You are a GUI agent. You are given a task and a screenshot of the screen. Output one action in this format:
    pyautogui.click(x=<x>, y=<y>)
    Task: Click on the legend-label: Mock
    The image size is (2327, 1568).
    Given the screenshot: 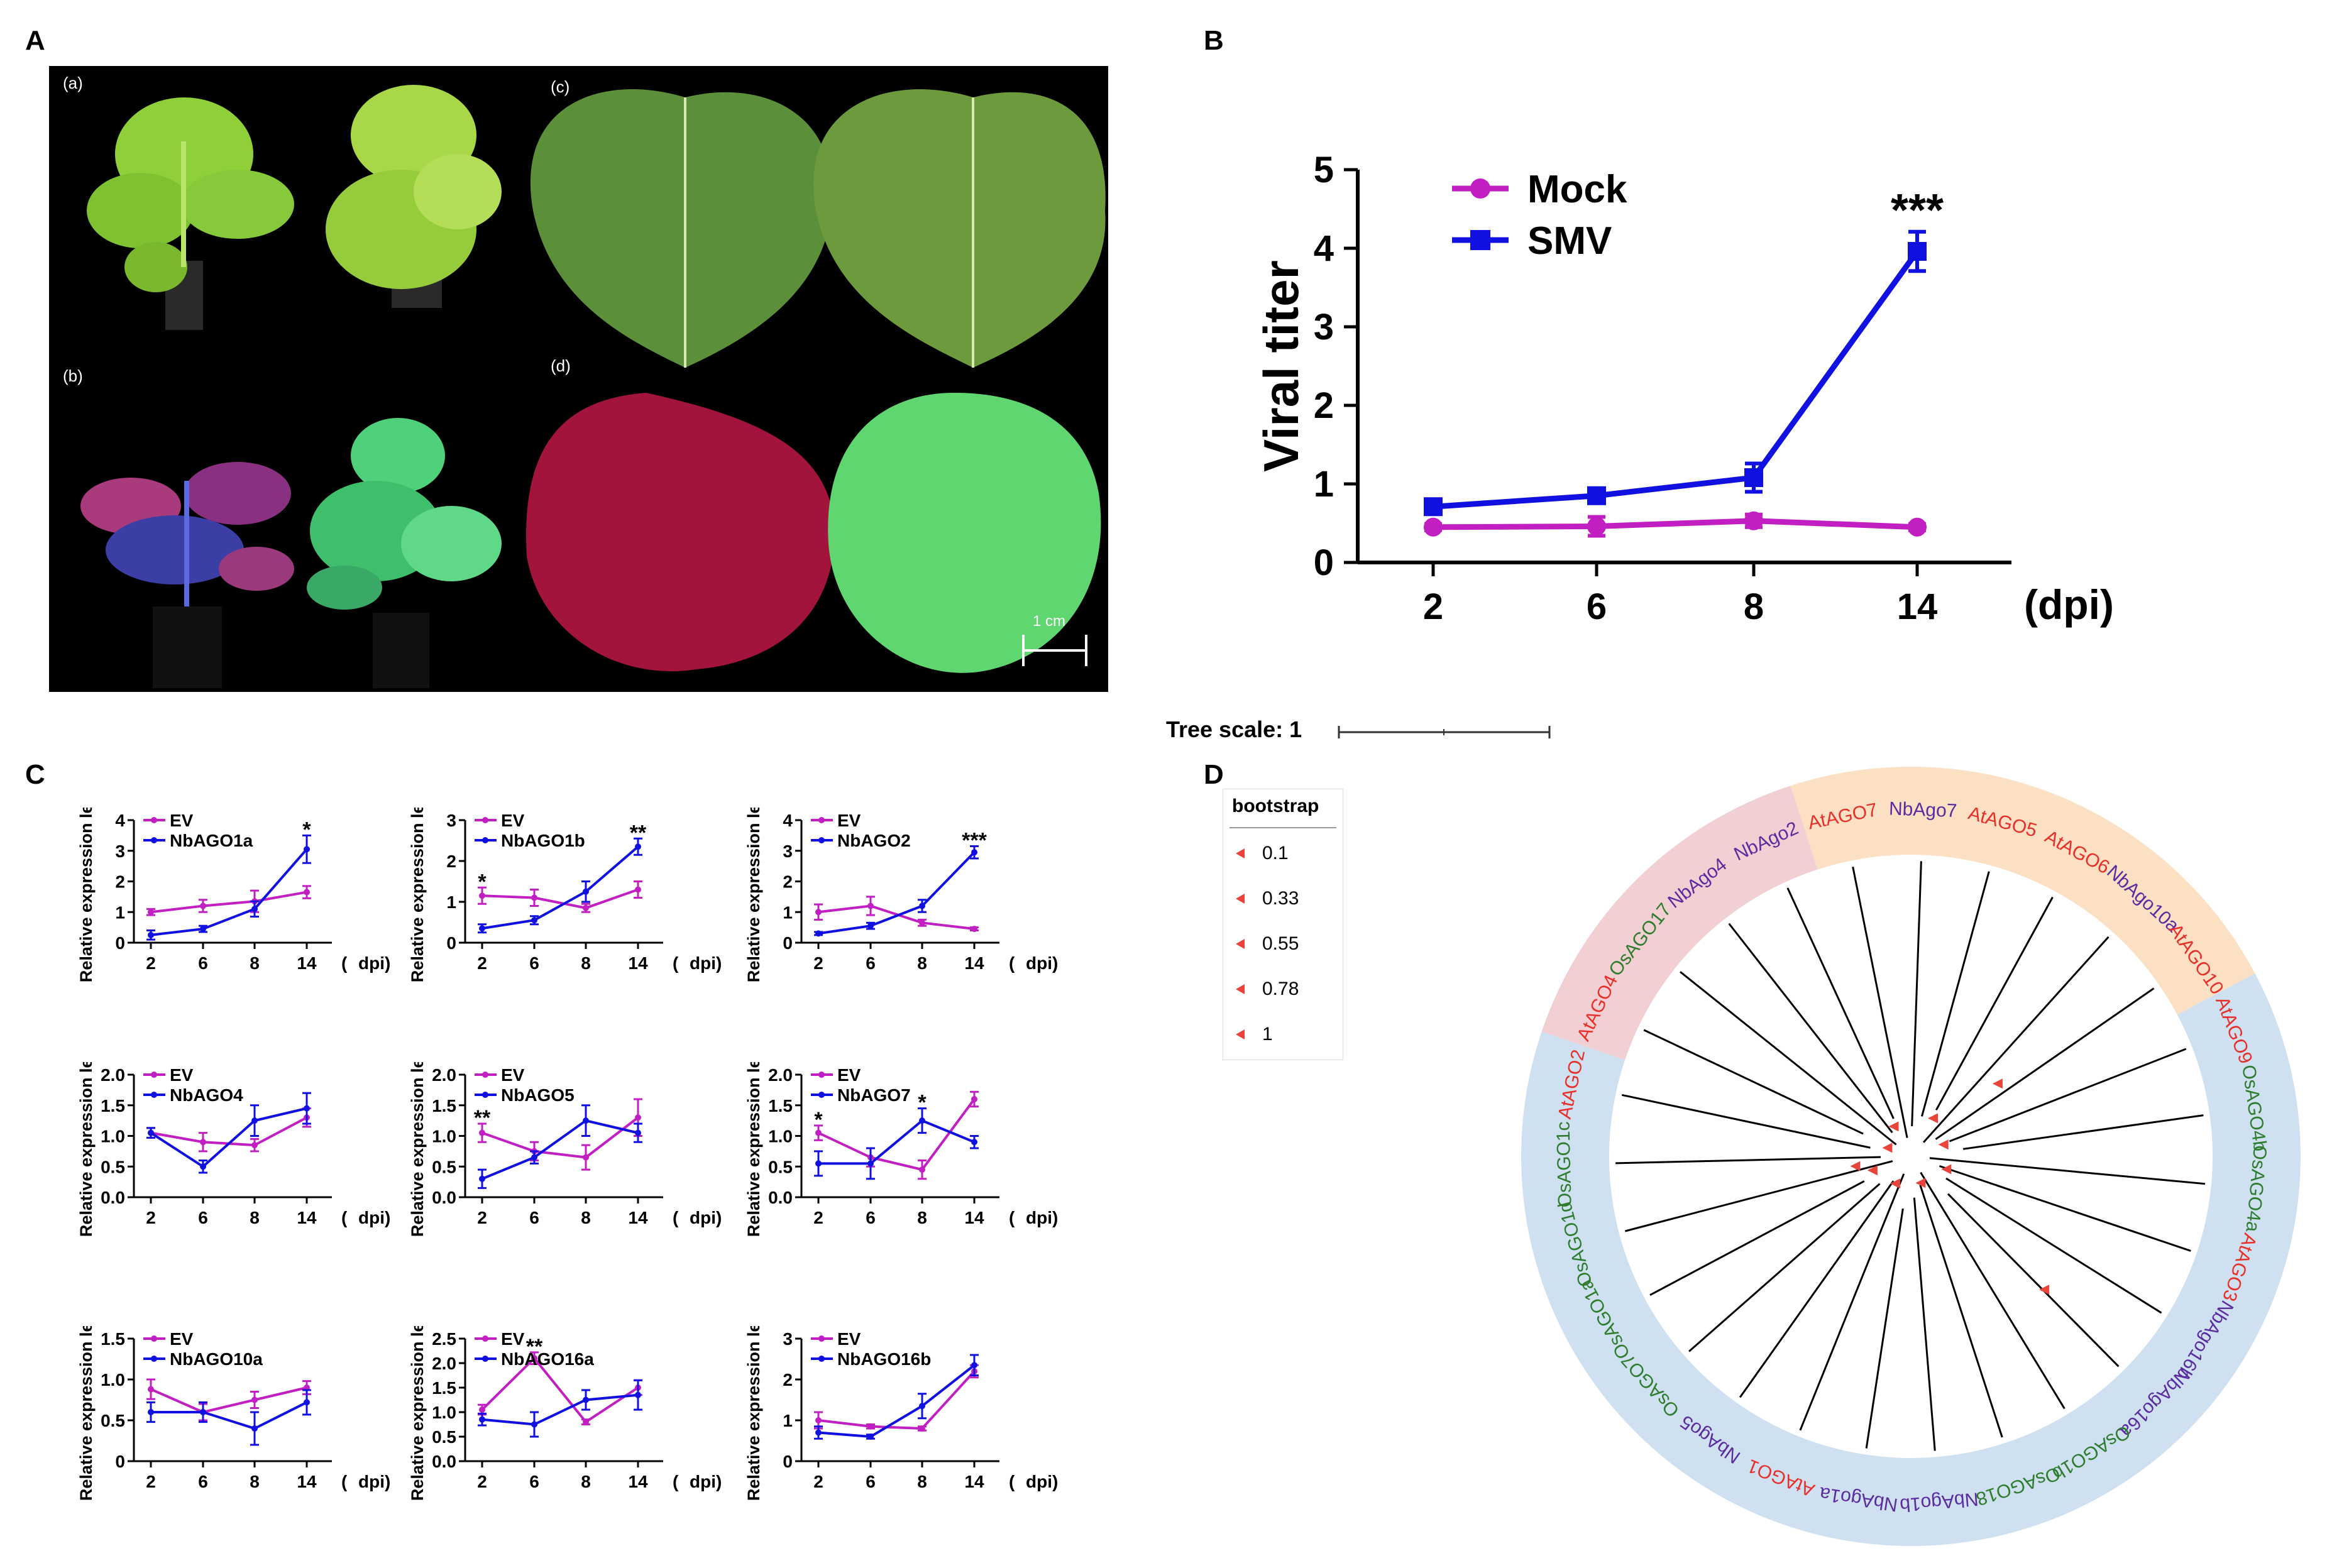 What is the action you would take?
    pyautogui.click(x=1577, y=190)
    